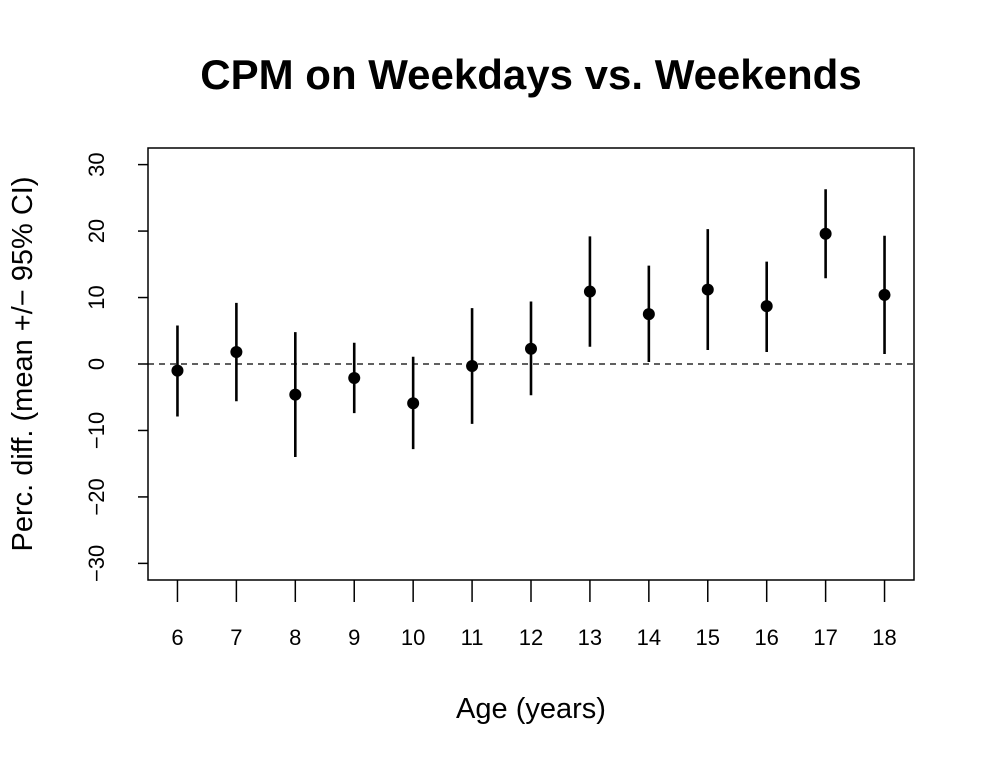  I want to click on x-tick-label: 14, so click(649, 637).